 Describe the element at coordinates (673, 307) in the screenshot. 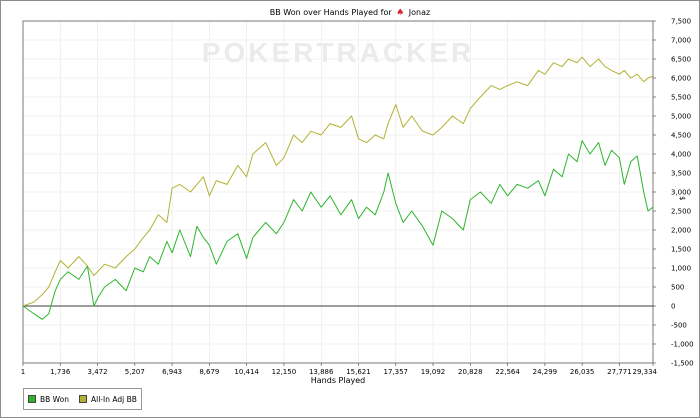

I see `y-tick-label: 0` at that location.